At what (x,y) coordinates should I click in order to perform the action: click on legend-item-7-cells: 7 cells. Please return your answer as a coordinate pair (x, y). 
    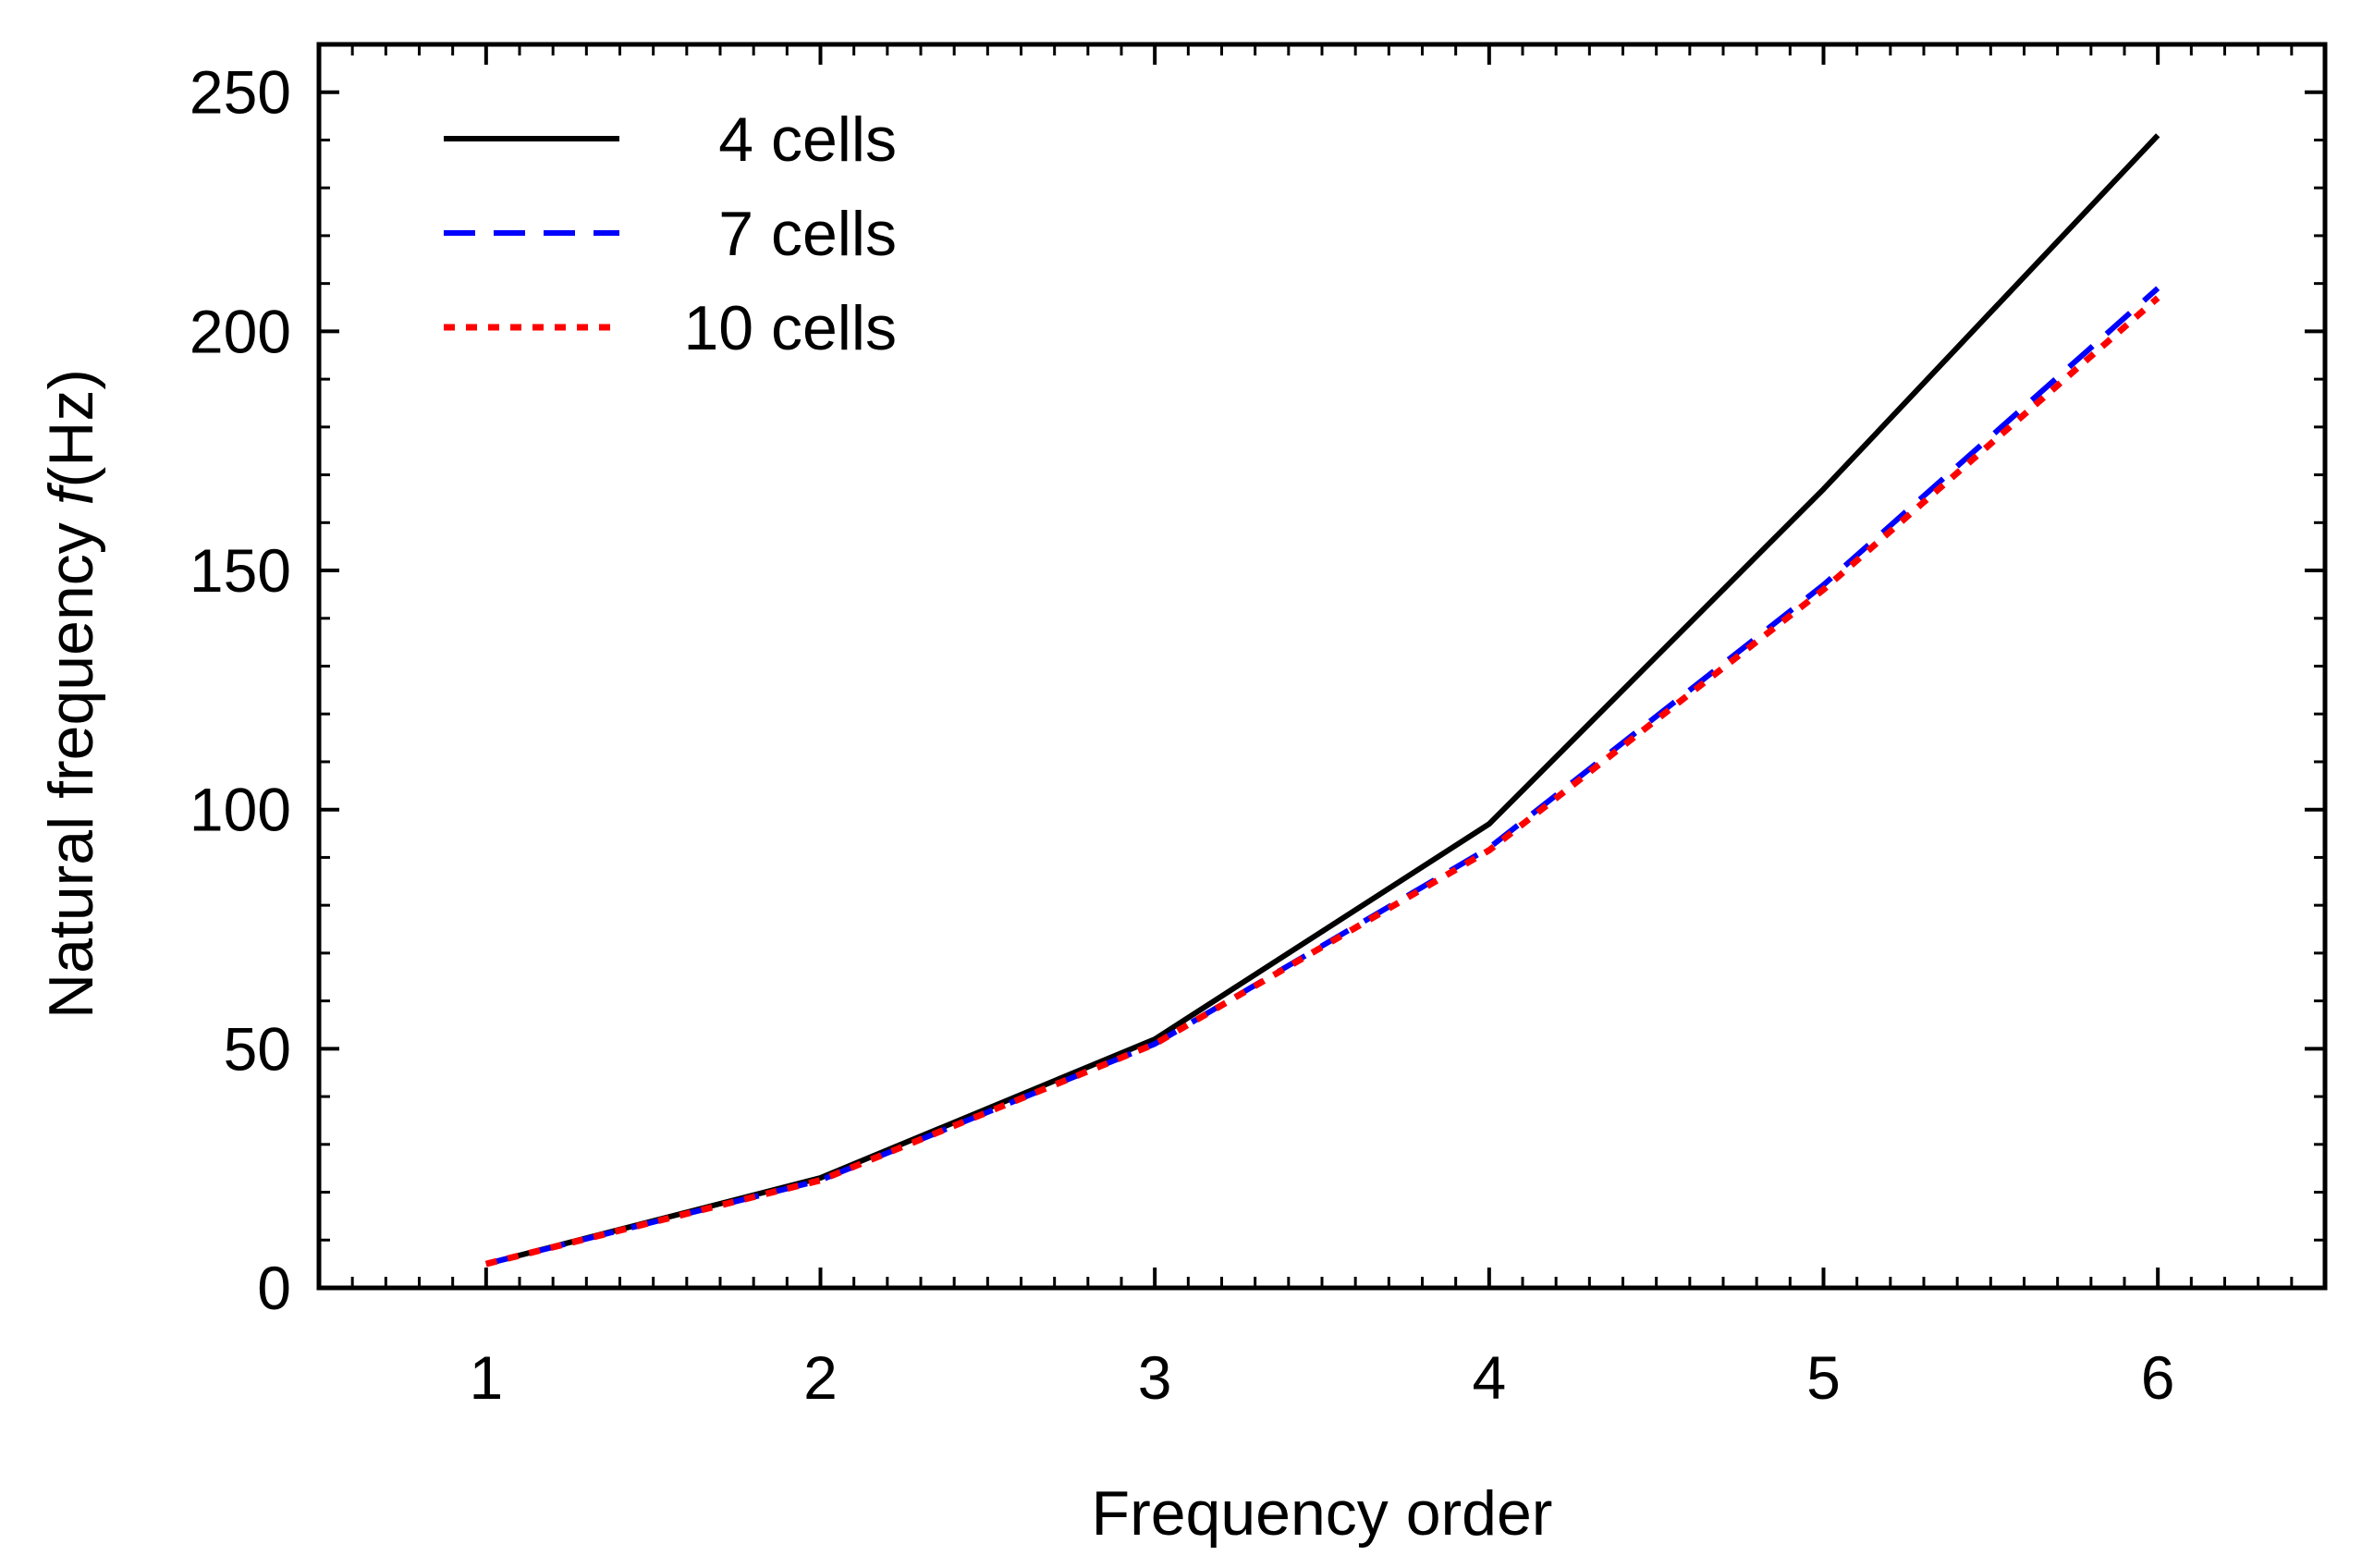
    Looking at the image, I should click on (670, 234).